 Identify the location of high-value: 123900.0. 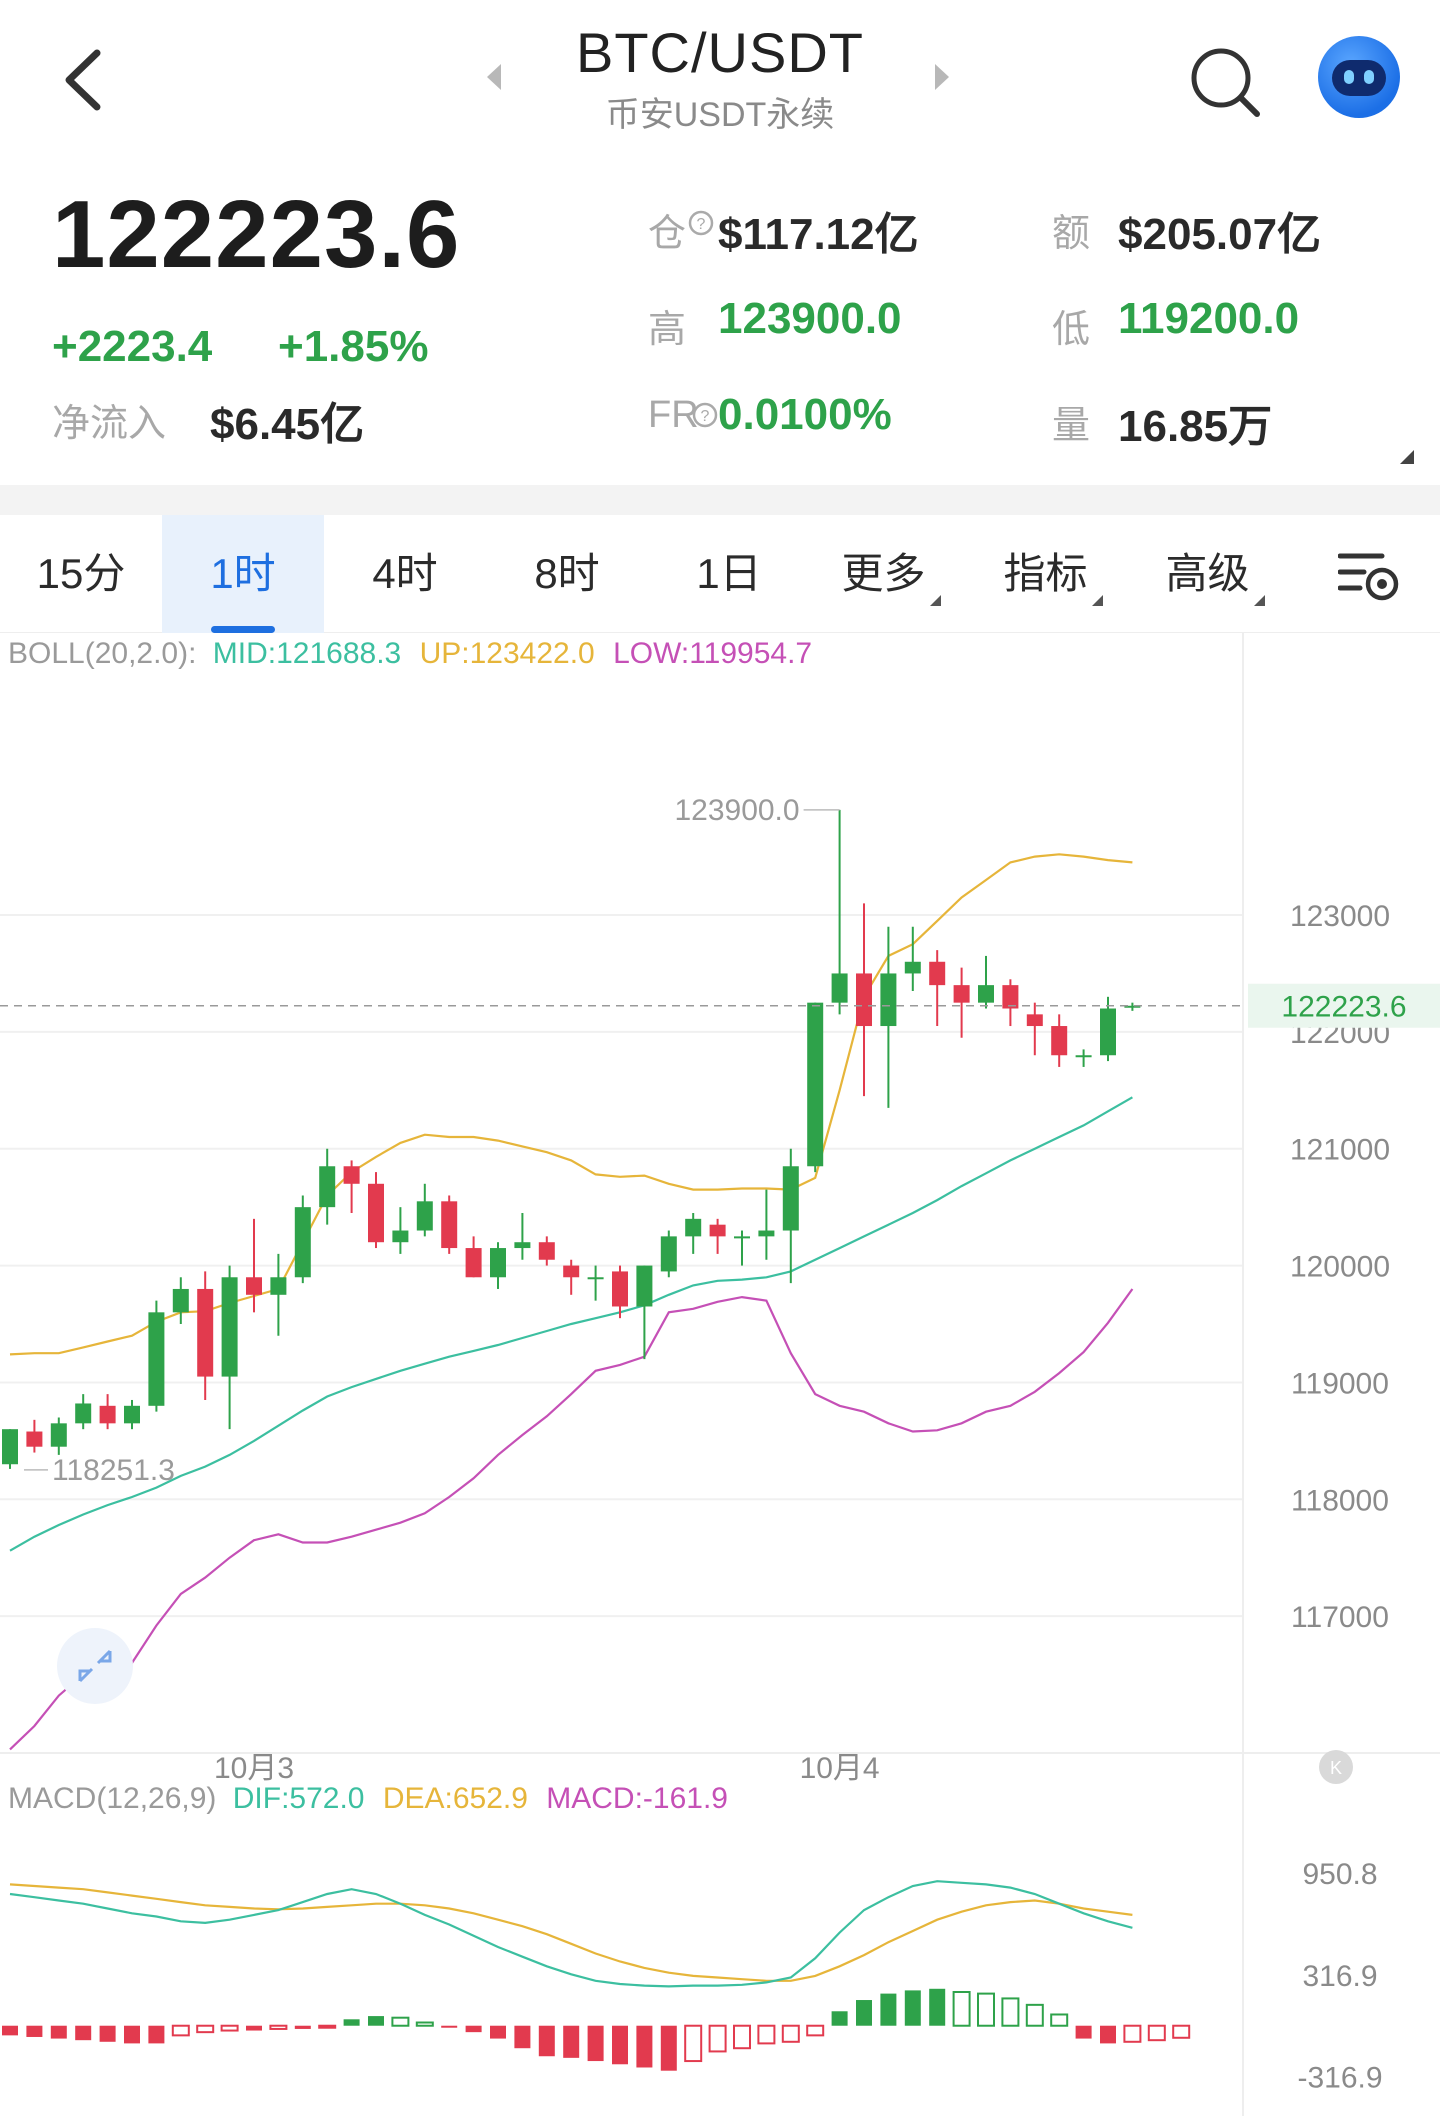
(810, 318).